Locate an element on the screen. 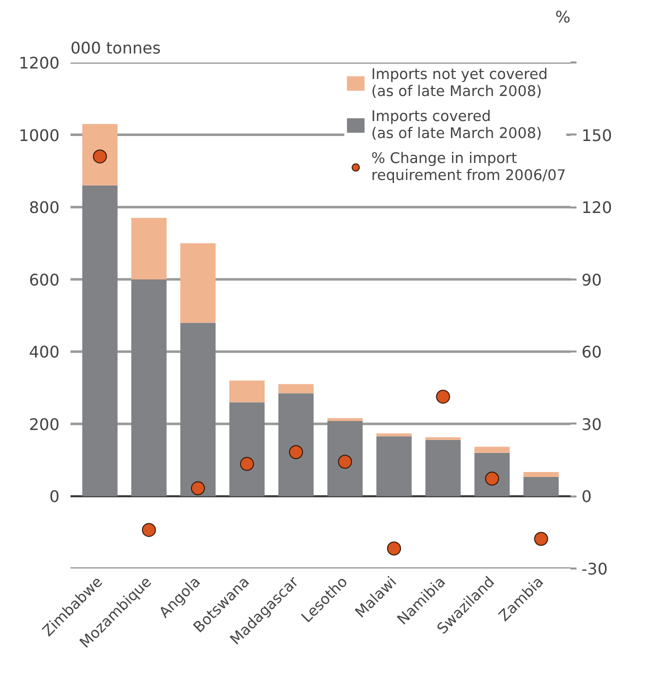 This screenshot has width=659, height=675. y2-tick-label: 0 is located at coordinates (587, 496).